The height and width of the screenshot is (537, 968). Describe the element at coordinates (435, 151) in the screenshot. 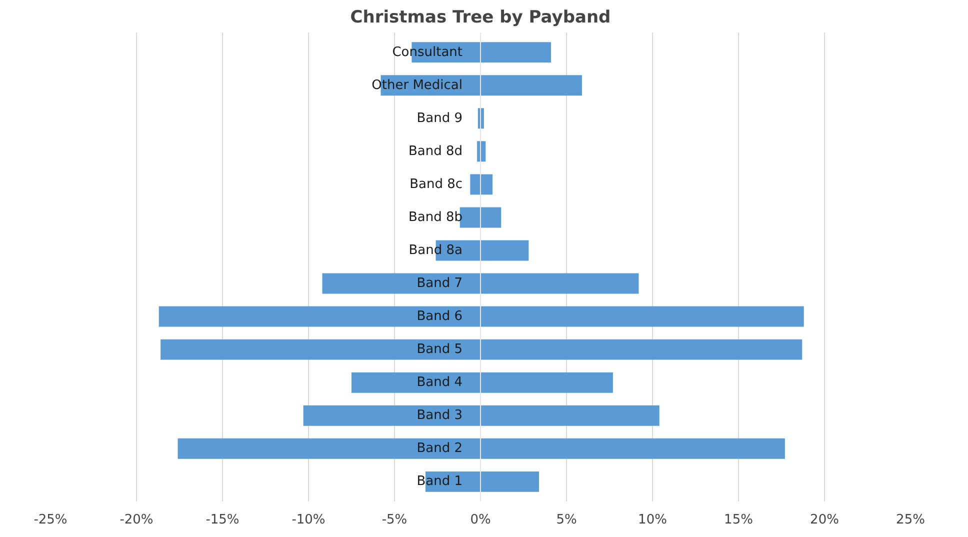

I see `y-tick-label: Band 8d` at that location.